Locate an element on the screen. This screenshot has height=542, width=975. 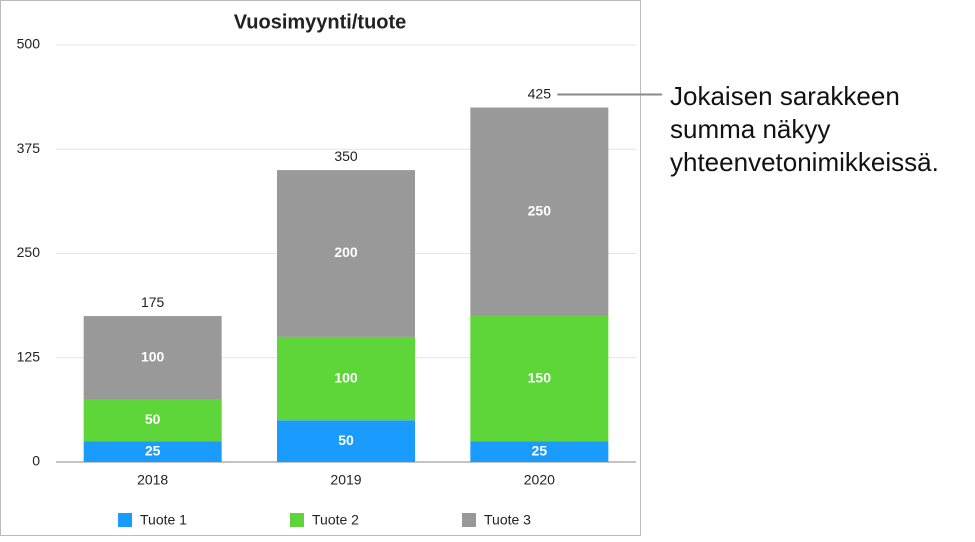
total-label: 425 is located at coordinates (540, 93).